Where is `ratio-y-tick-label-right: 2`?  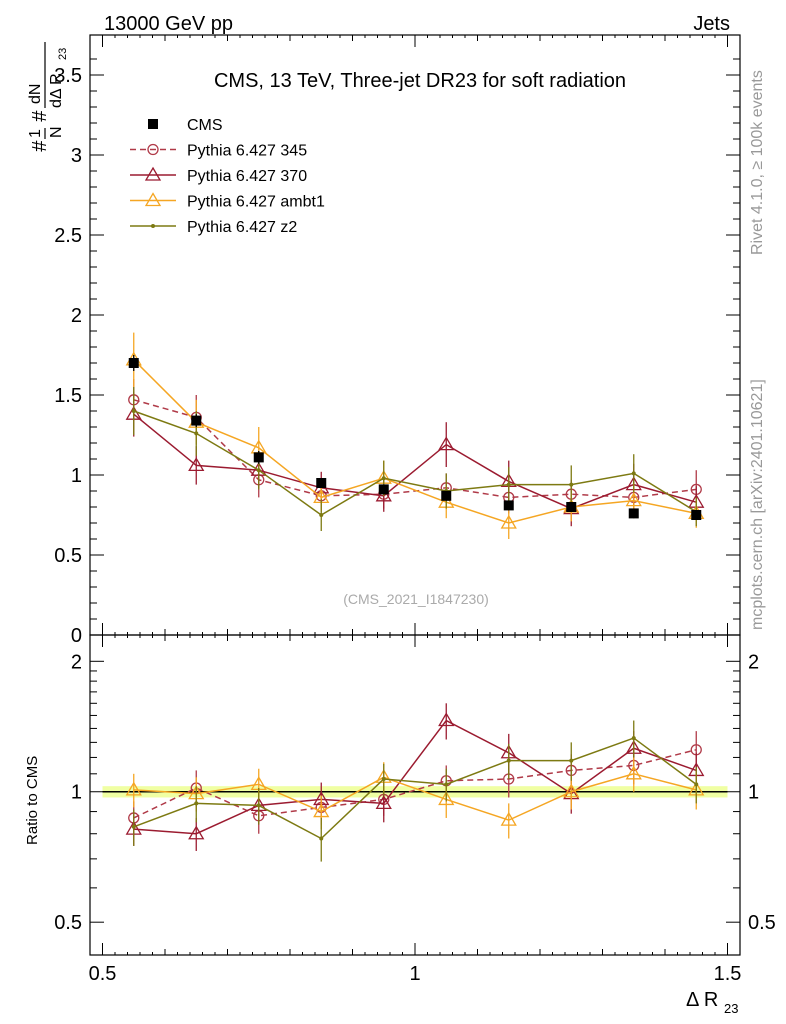
ratio-y-tick-label-right: 2 is located at coordinates (753, 662).